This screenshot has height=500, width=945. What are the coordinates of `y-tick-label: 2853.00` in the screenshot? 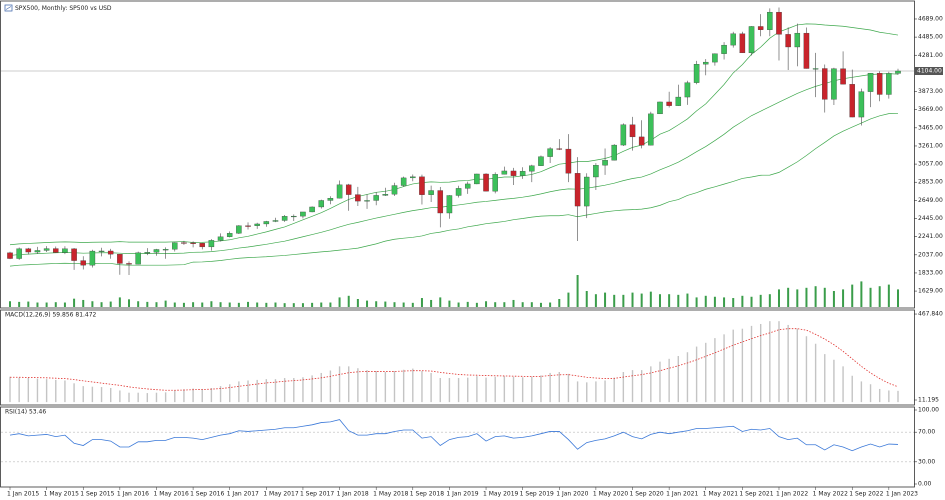 It's located at (930, 182).